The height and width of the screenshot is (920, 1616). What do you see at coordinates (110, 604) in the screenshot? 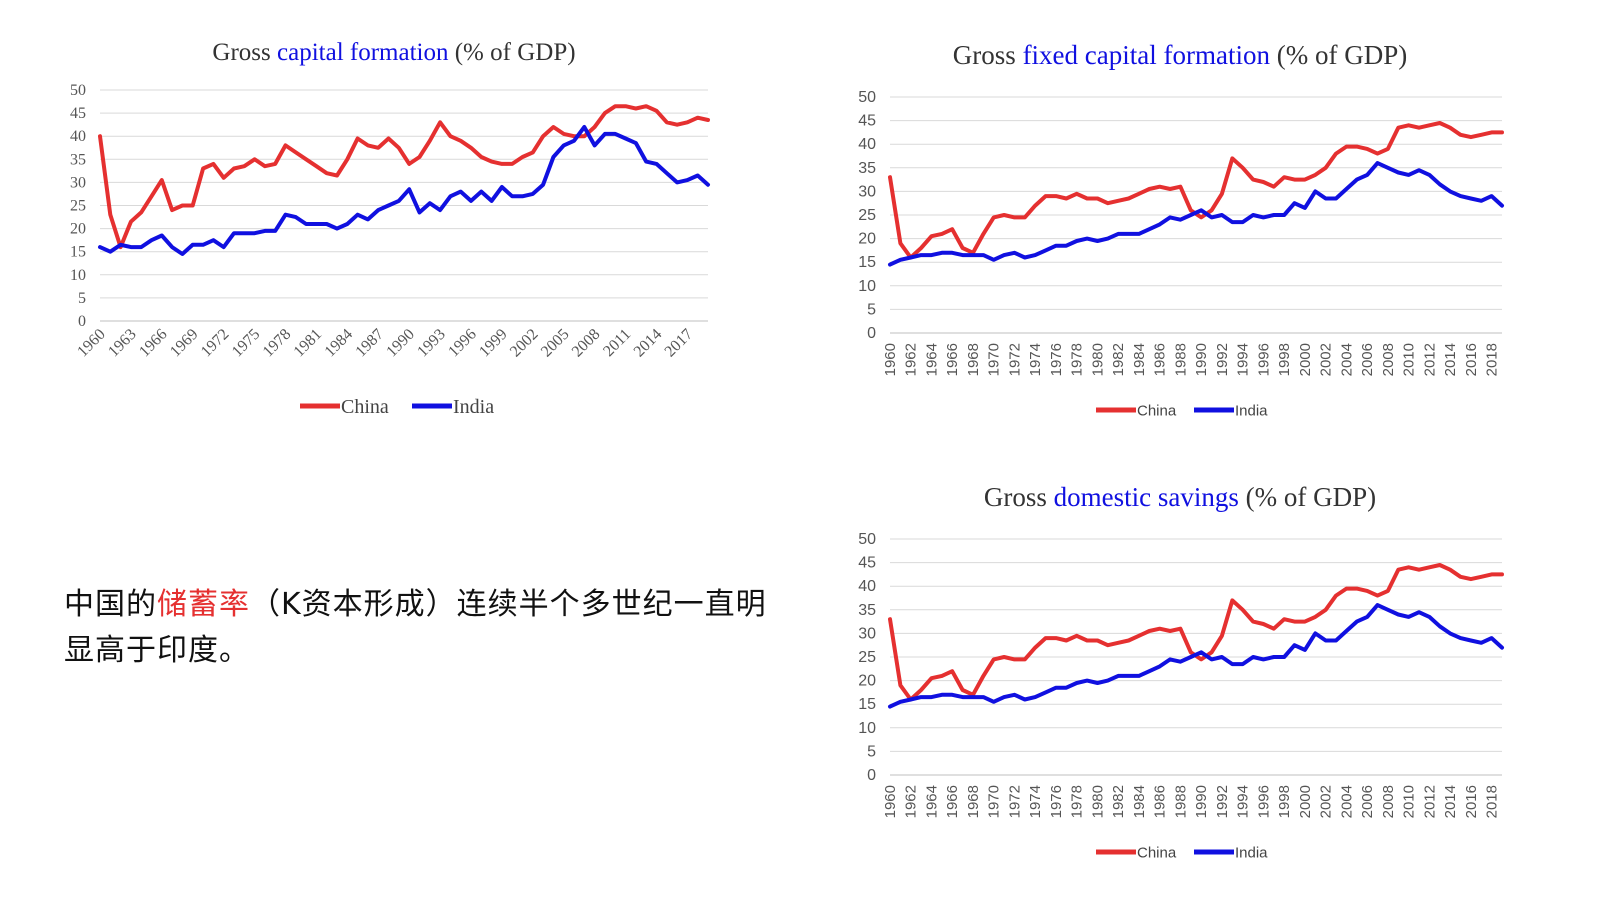
I see `caption-before: 中国的` at bounding box center [110, 604].